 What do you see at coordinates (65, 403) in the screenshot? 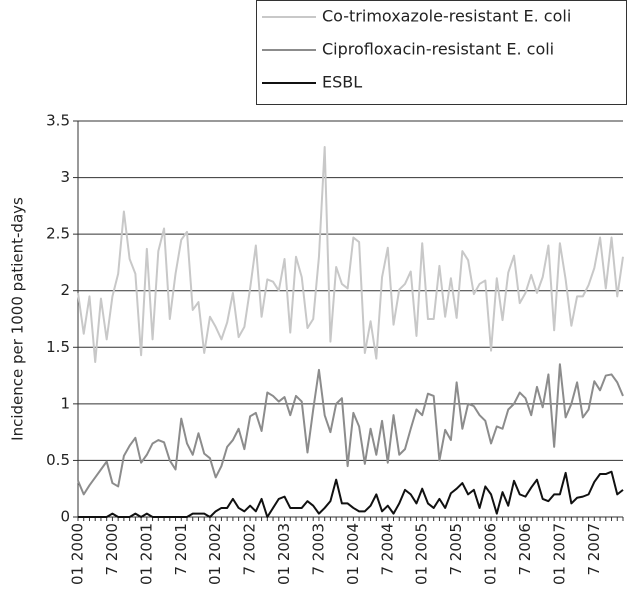
I see `y-tick-label: 1` at bounding box center [65, 403].